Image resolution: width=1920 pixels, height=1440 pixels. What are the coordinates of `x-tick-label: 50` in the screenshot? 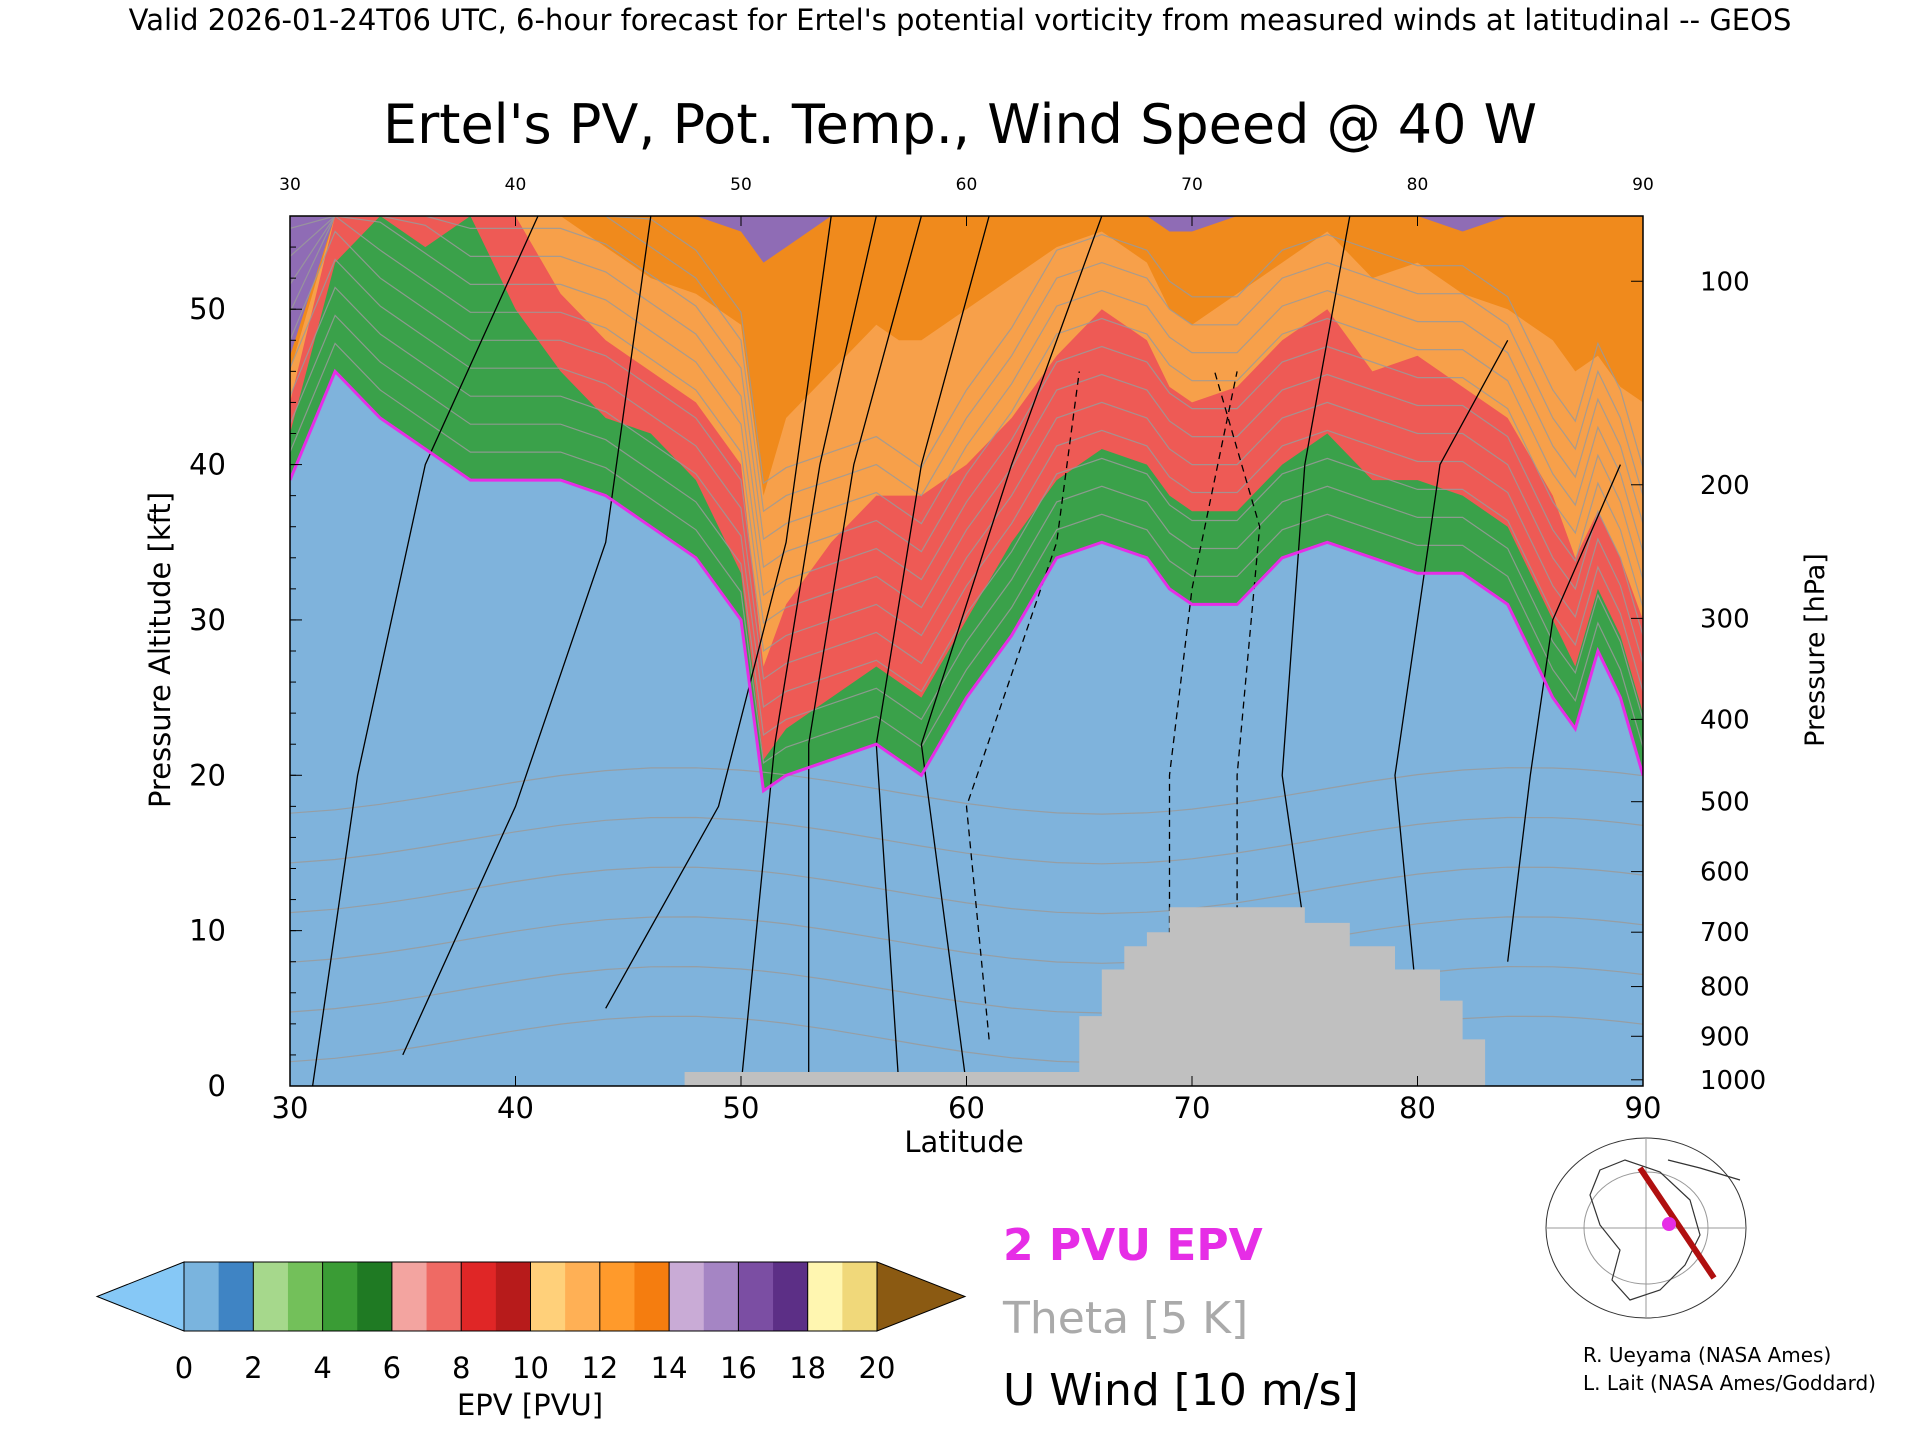 It's located at (741, 1108).